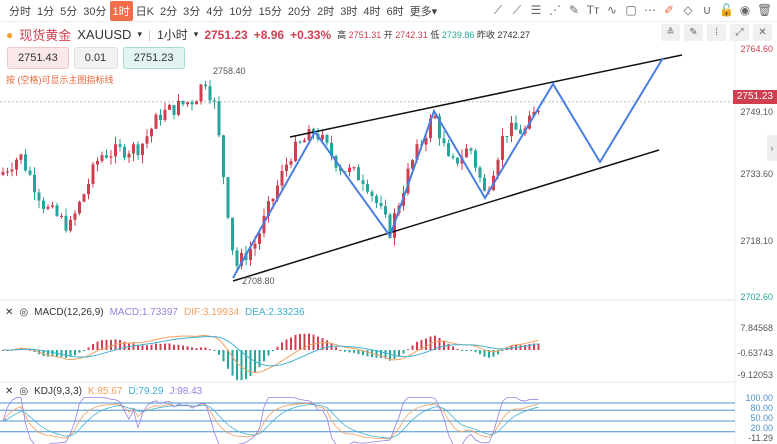 Image resolution: width=777 pixels, height=444 pixels. I want to click on fan-tool-icon: ⋰, so click(555, 10).